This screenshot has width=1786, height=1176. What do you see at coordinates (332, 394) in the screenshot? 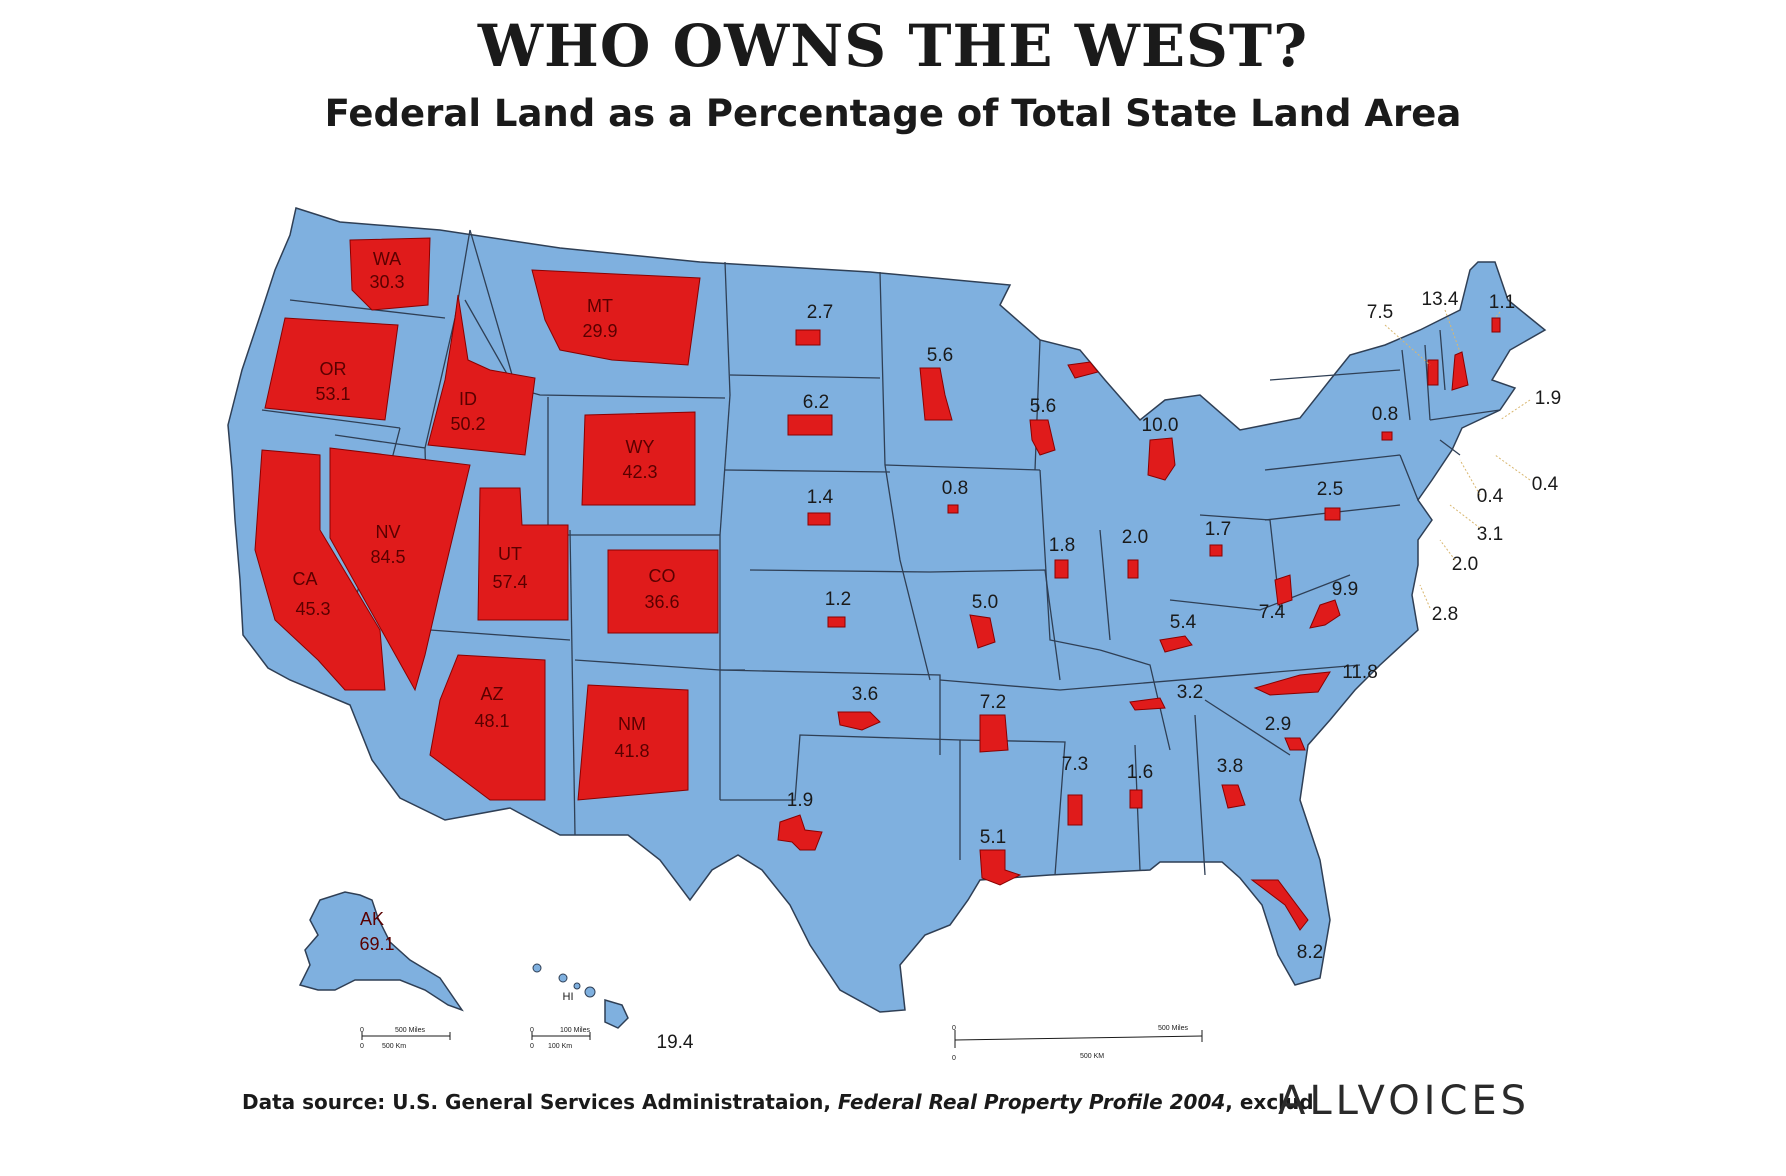
I see `label-OR-value: 53.1` at bounding box center [332, 394].